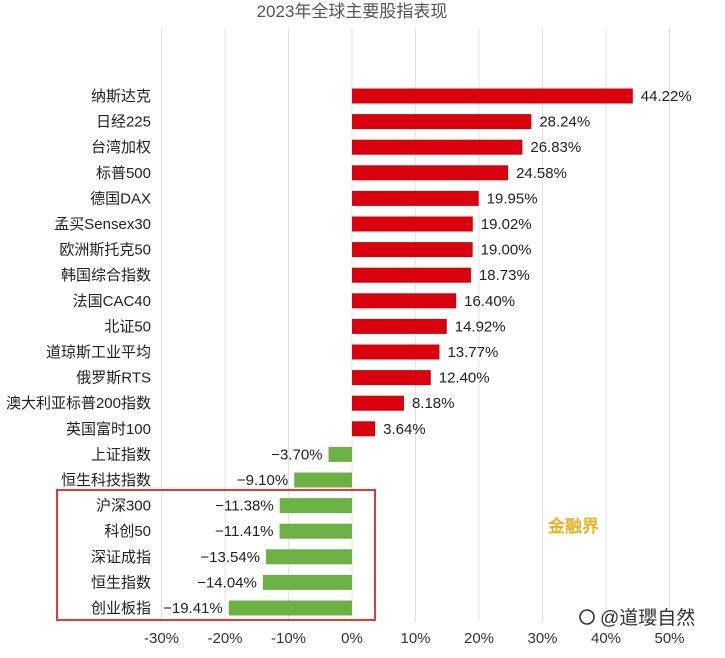 This screenshot has height=658, width=725. What do you see at coordinates (262, 480) in the screenshot?
I see `value-label: −9.10%` at bounding box center [262, 480].